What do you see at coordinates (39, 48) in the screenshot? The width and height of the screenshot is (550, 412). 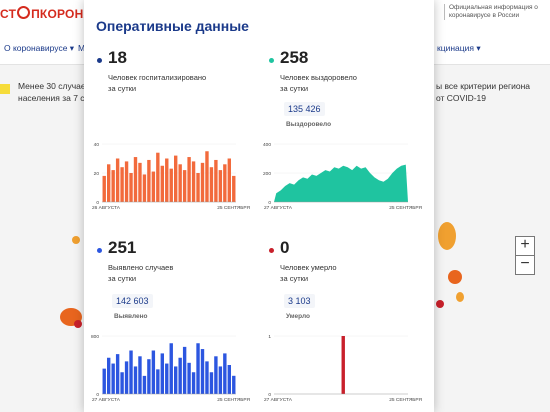 I see `nav-item-about: О коронавирусе ▾` at bounding box center [39, 48].